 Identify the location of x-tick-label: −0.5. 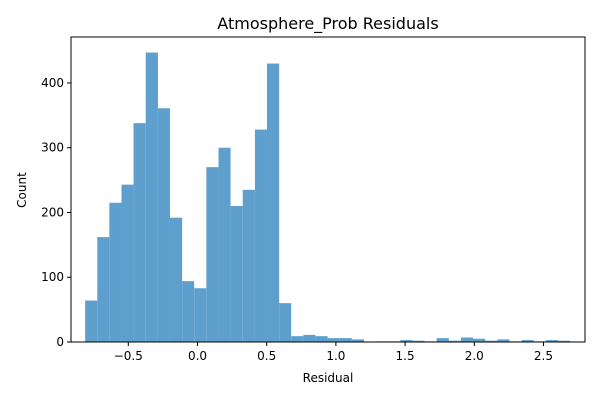
(128, 356).